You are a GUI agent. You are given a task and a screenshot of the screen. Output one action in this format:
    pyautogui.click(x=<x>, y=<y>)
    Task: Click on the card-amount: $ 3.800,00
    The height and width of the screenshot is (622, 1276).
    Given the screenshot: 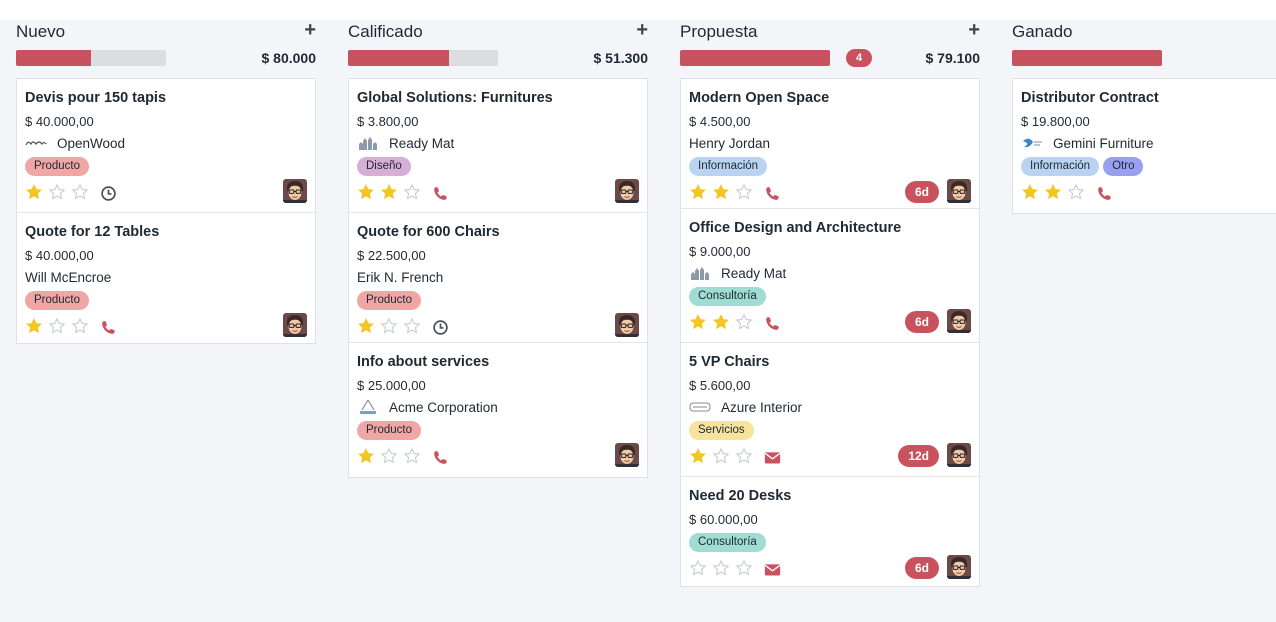 What is the action you would take?
    pyautogui.click(x=388, y=121)
    